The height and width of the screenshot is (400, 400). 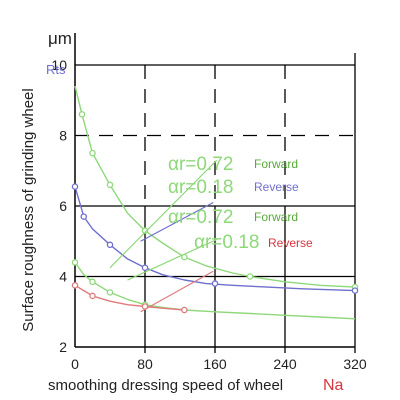 I want to click on x-tick-label: 80, so click(x=145, y=364).